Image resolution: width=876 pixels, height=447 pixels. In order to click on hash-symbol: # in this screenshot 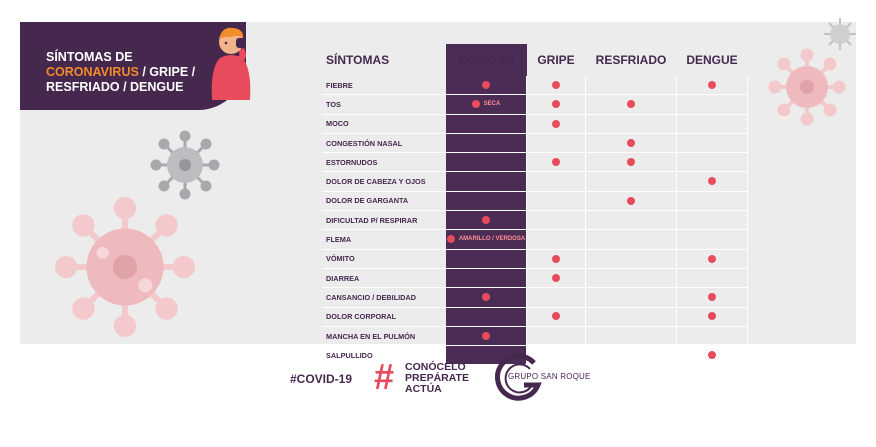, I will do `click(384, 376)`.